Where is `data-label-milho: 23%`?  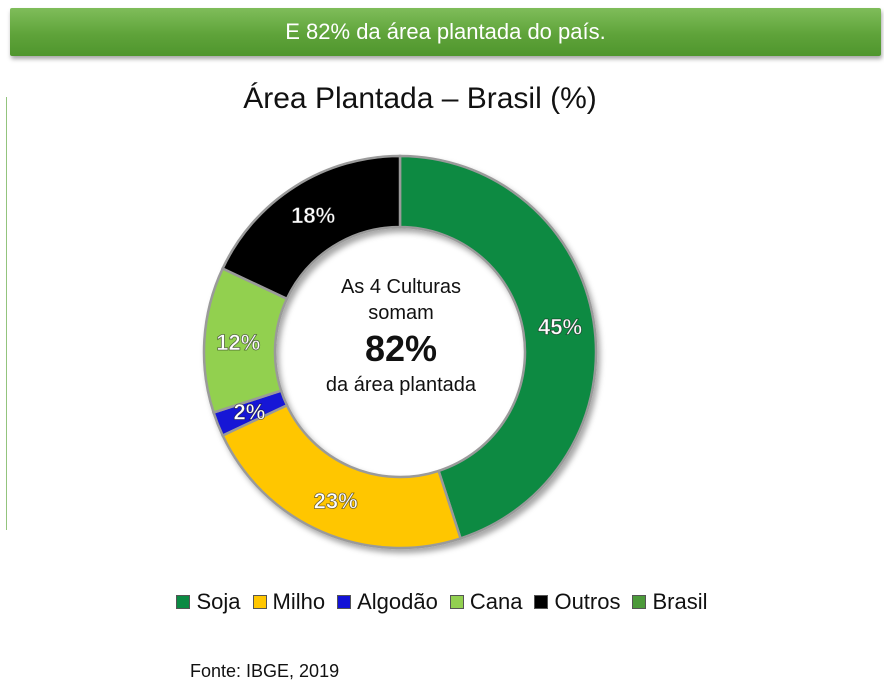
data-label-milho: 23% is located at coordinates (336, 501).